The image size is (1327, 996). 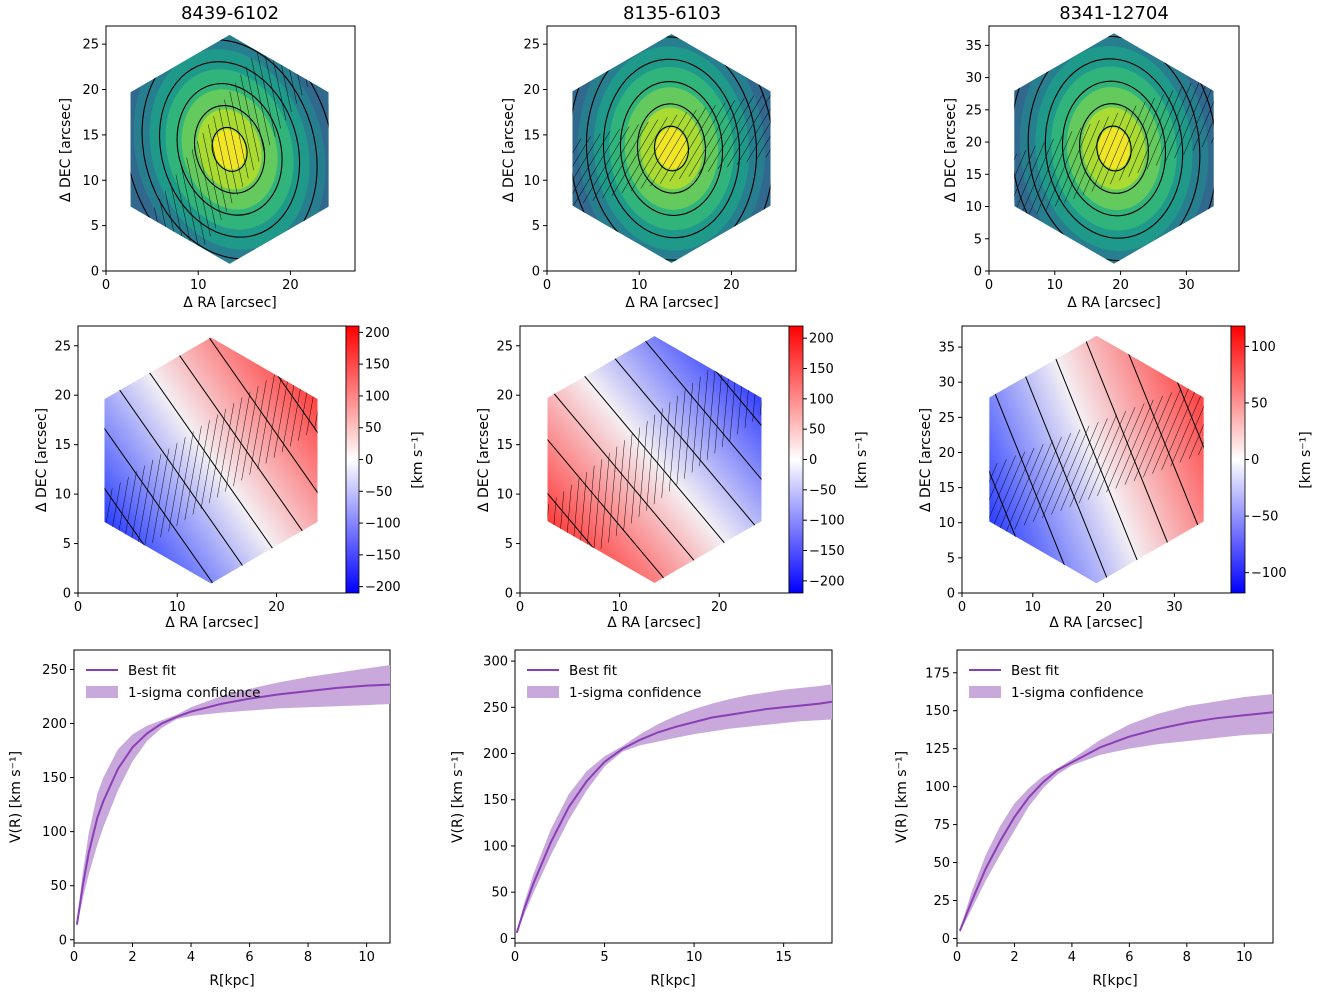 I want to click on slit-hatch, so click(x=211, y=460).